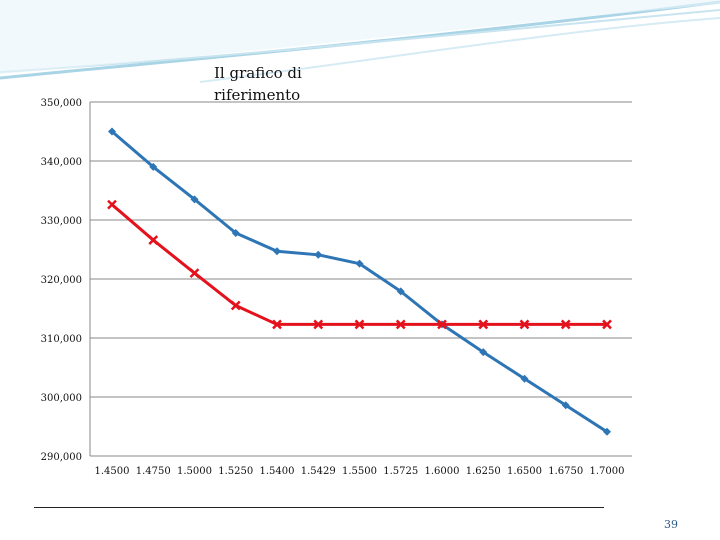 The image size is (720, 540). What do you see at coordinates (359, 471) in the screenshot?
I see `x-tick-label: 1.5500` at bounding box center [359, 471].